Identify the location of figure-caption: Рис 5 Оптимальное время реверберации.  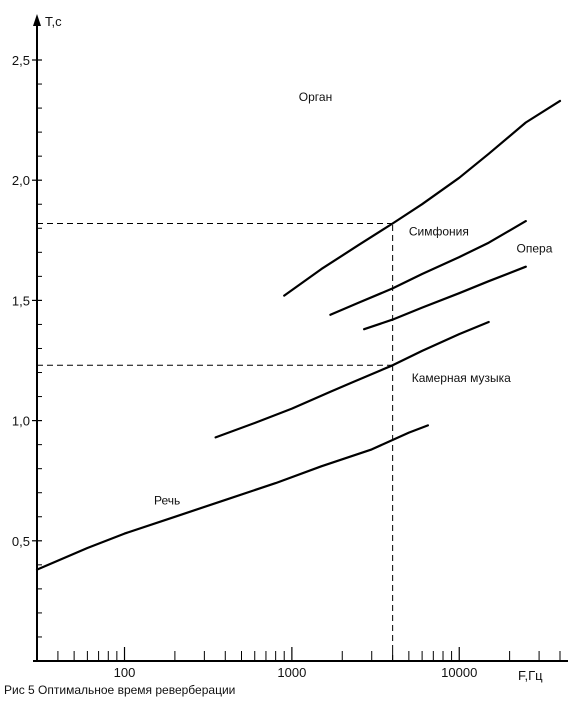
(120, 690).